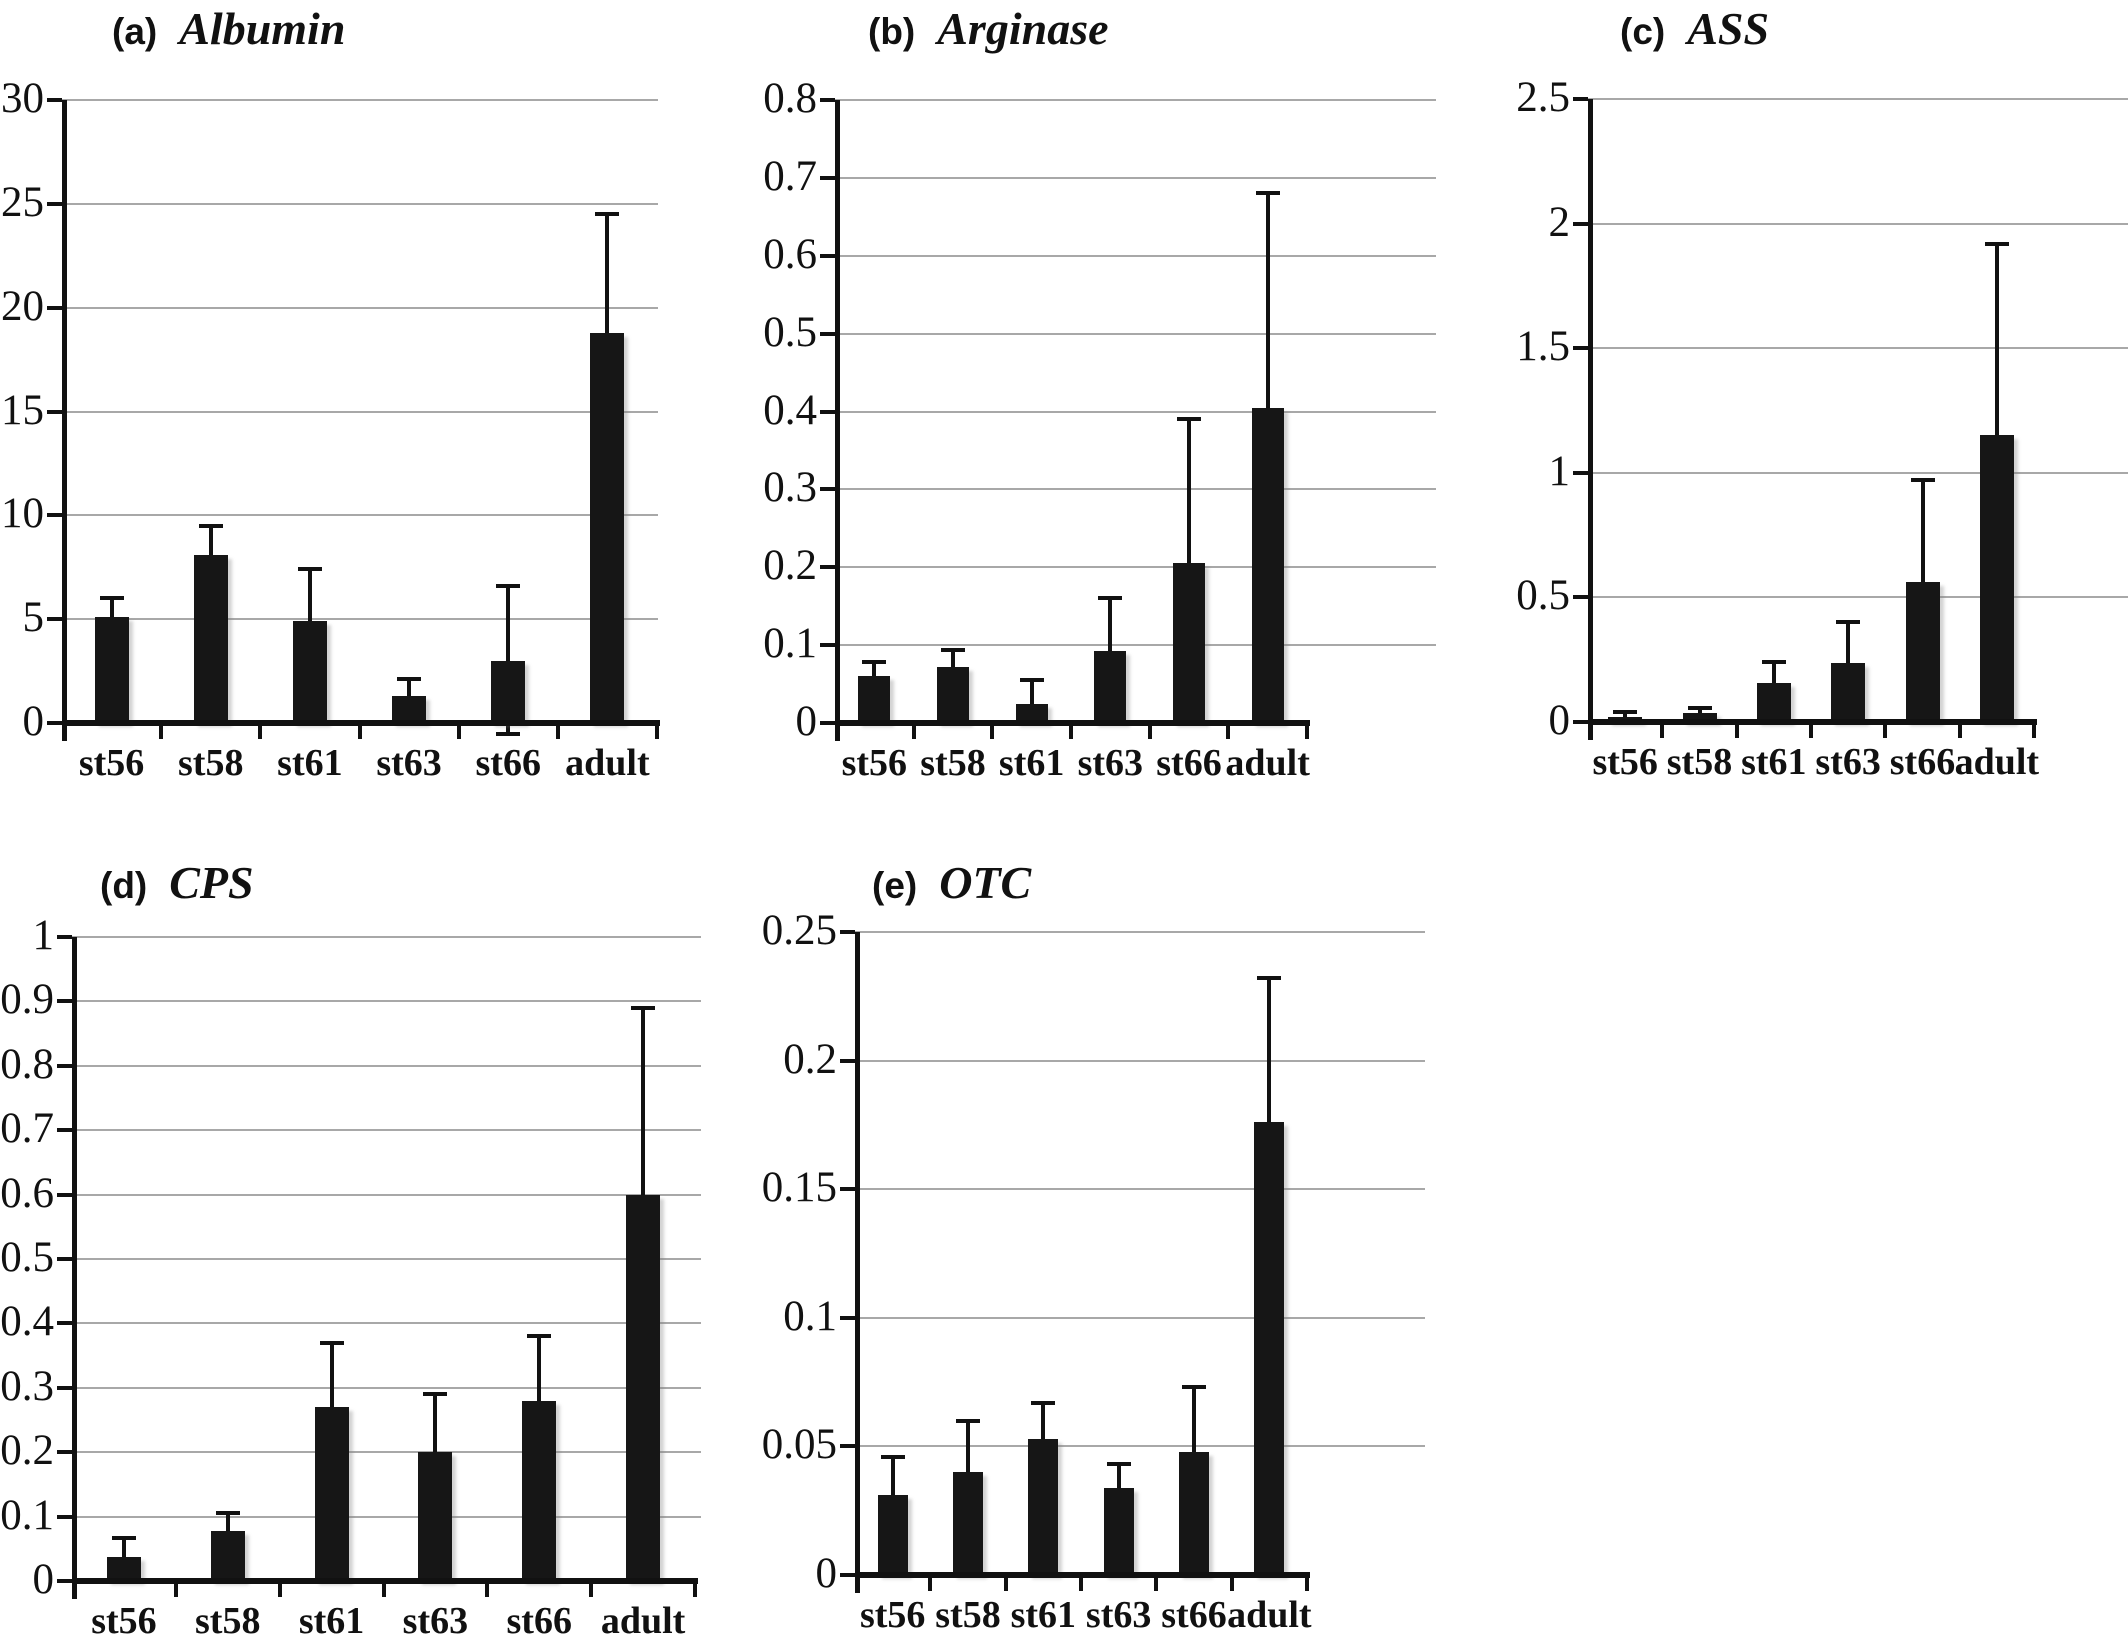 Image resolution: width=2128 pixels, height=1644 pixels. I want to click on y-tick-label: 1, so click(43, 935).